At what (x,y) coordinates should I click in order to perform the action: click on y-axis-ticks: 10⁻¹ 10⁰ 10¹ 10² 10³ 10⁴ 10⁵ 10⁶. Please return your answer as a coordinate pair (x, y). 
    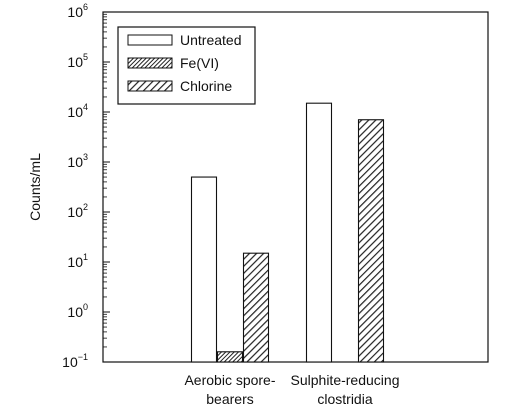
    Looking at the image, I should click on (86, 186).